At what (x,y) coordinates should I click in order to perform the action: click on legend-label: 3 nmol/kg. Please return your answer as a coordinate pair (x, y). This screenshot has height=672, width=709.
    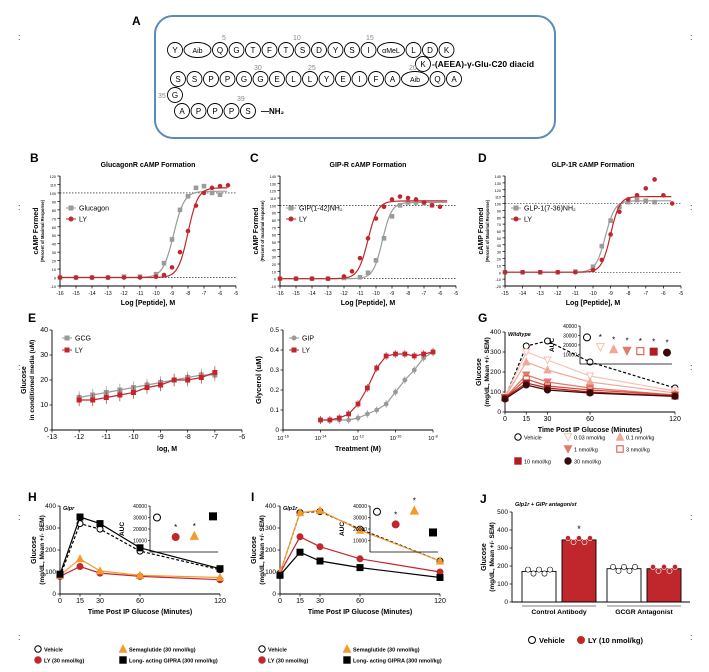
    Looking at the image, I should click on (638, 451).